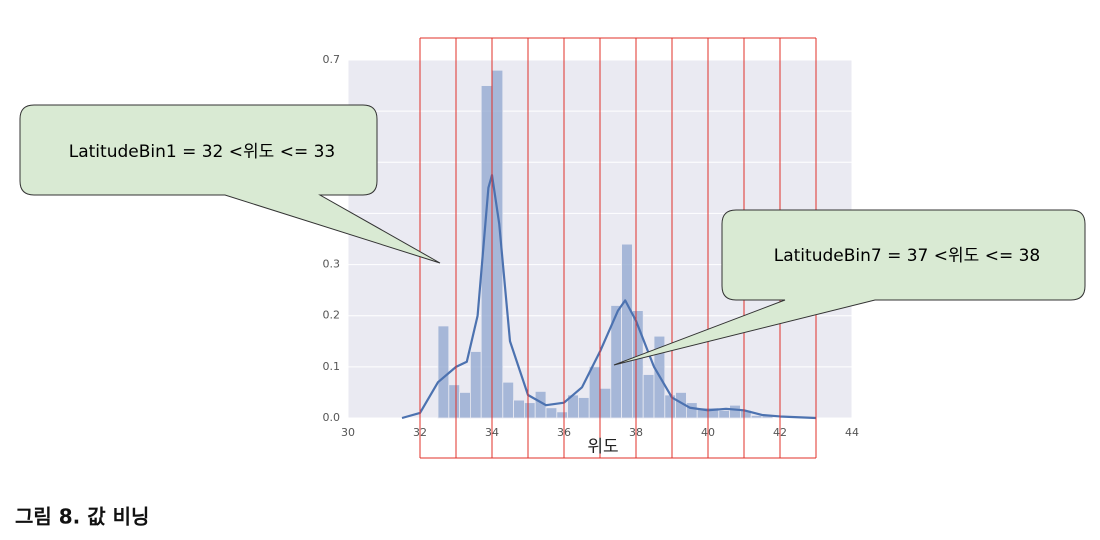 The width and height of the screenshot is (1100, 540). What do you see at coordinates (332, 366) in the screenshot?
I see `y-tick-label: 0.1` at bounding box center [332, 366].